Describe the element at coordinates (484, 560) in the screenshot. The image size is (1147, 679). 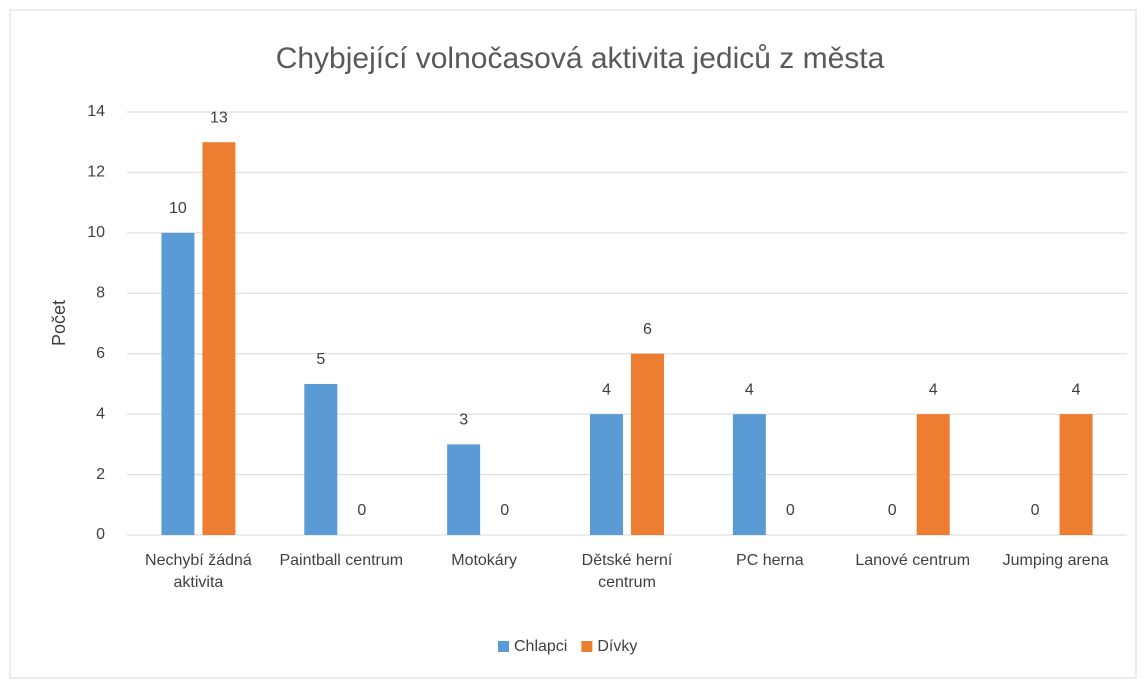
I see `x-tick-label: Motokáry` at that location.